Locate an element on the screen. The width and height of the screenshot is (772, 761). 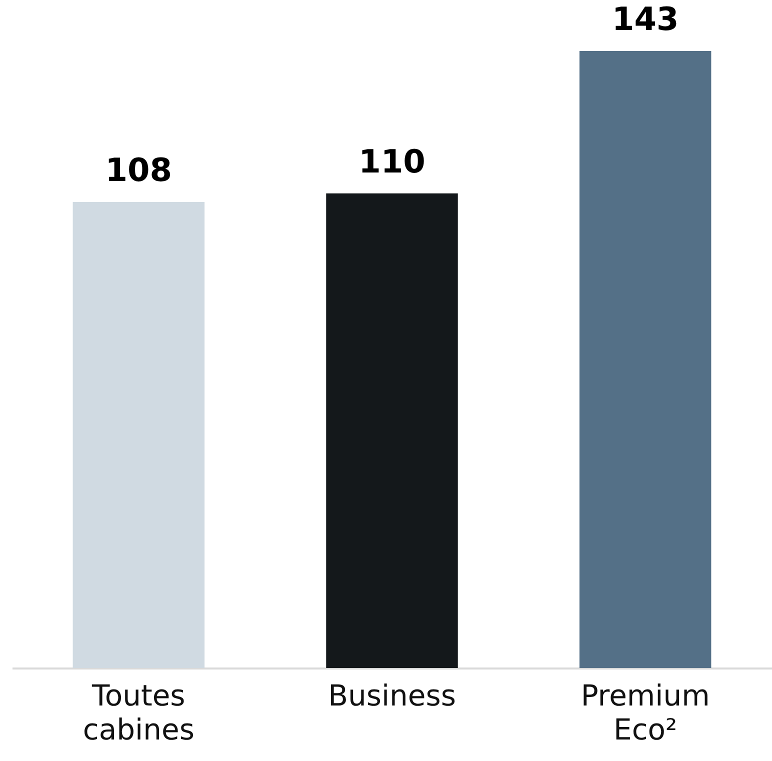
data-label: 143 is located at coordinates (645, 19).